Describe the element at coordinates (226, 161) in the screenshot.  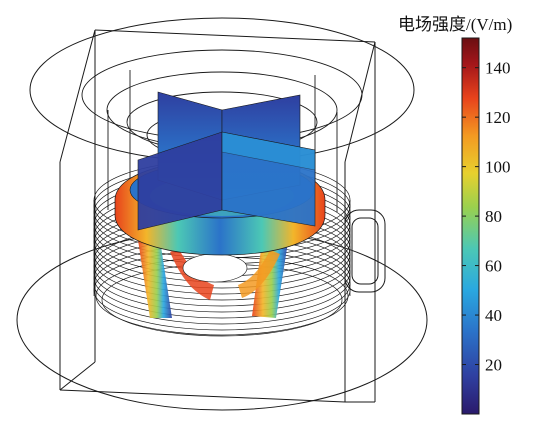
I see `cross-planes` at that location.